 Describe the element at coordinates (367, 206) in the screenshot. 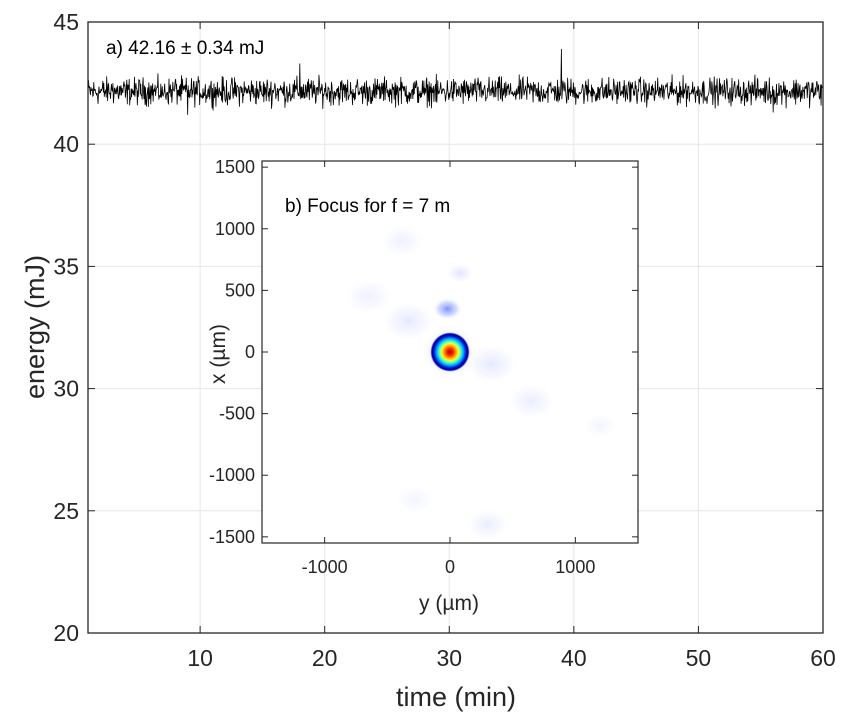

I see `panel-b-annotation: b) Focus for f = 7 m` at that location.